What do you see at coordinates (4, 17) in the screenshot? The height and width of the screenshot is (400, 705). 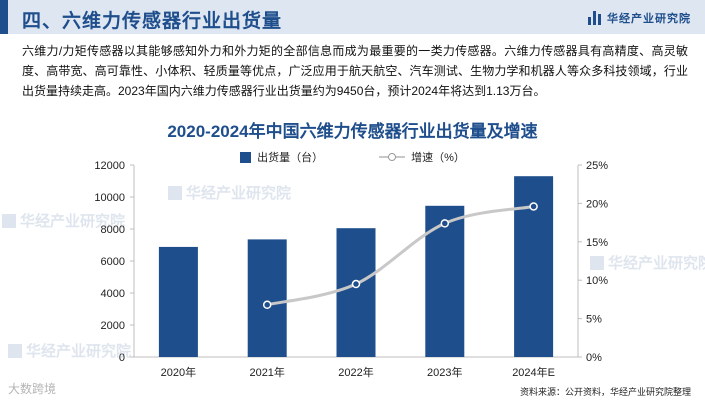 I see `header-accent` at bounding box center [4, 17].